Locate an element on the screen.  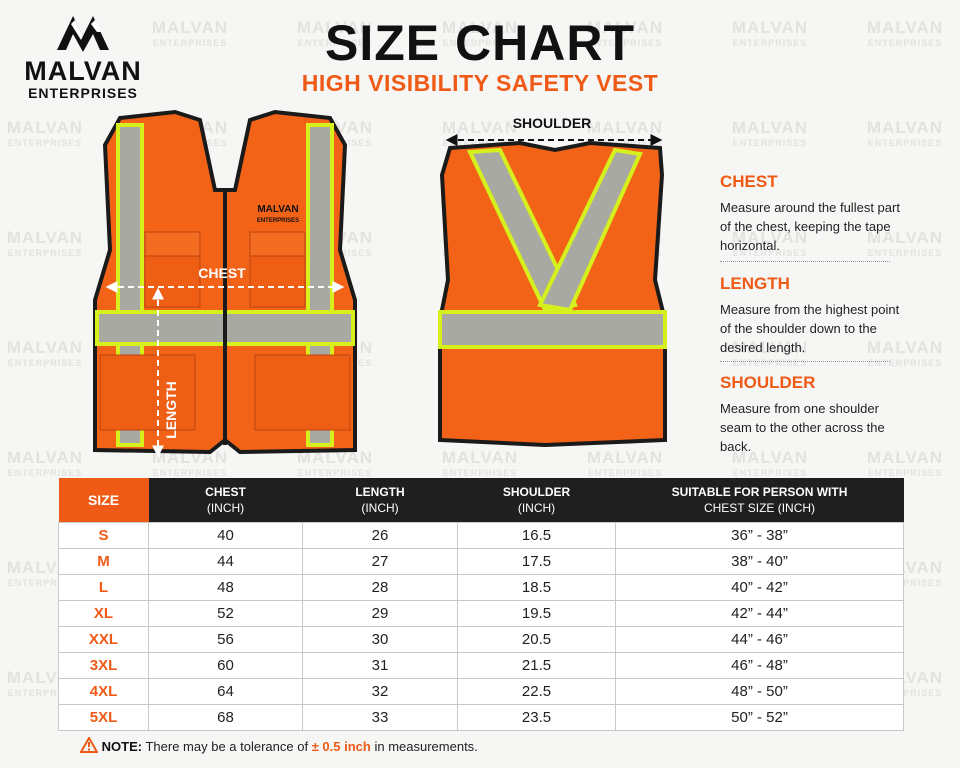
table-cell: 68 is located at coordinates (225, 717).